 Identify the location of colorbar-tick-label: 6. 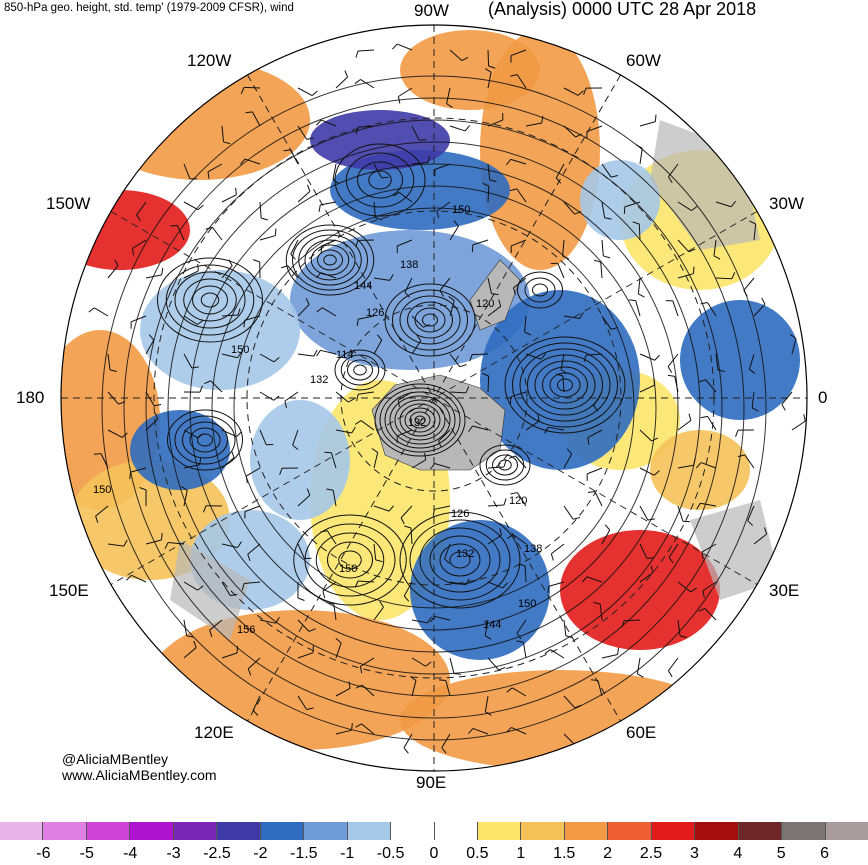
(825, 853).